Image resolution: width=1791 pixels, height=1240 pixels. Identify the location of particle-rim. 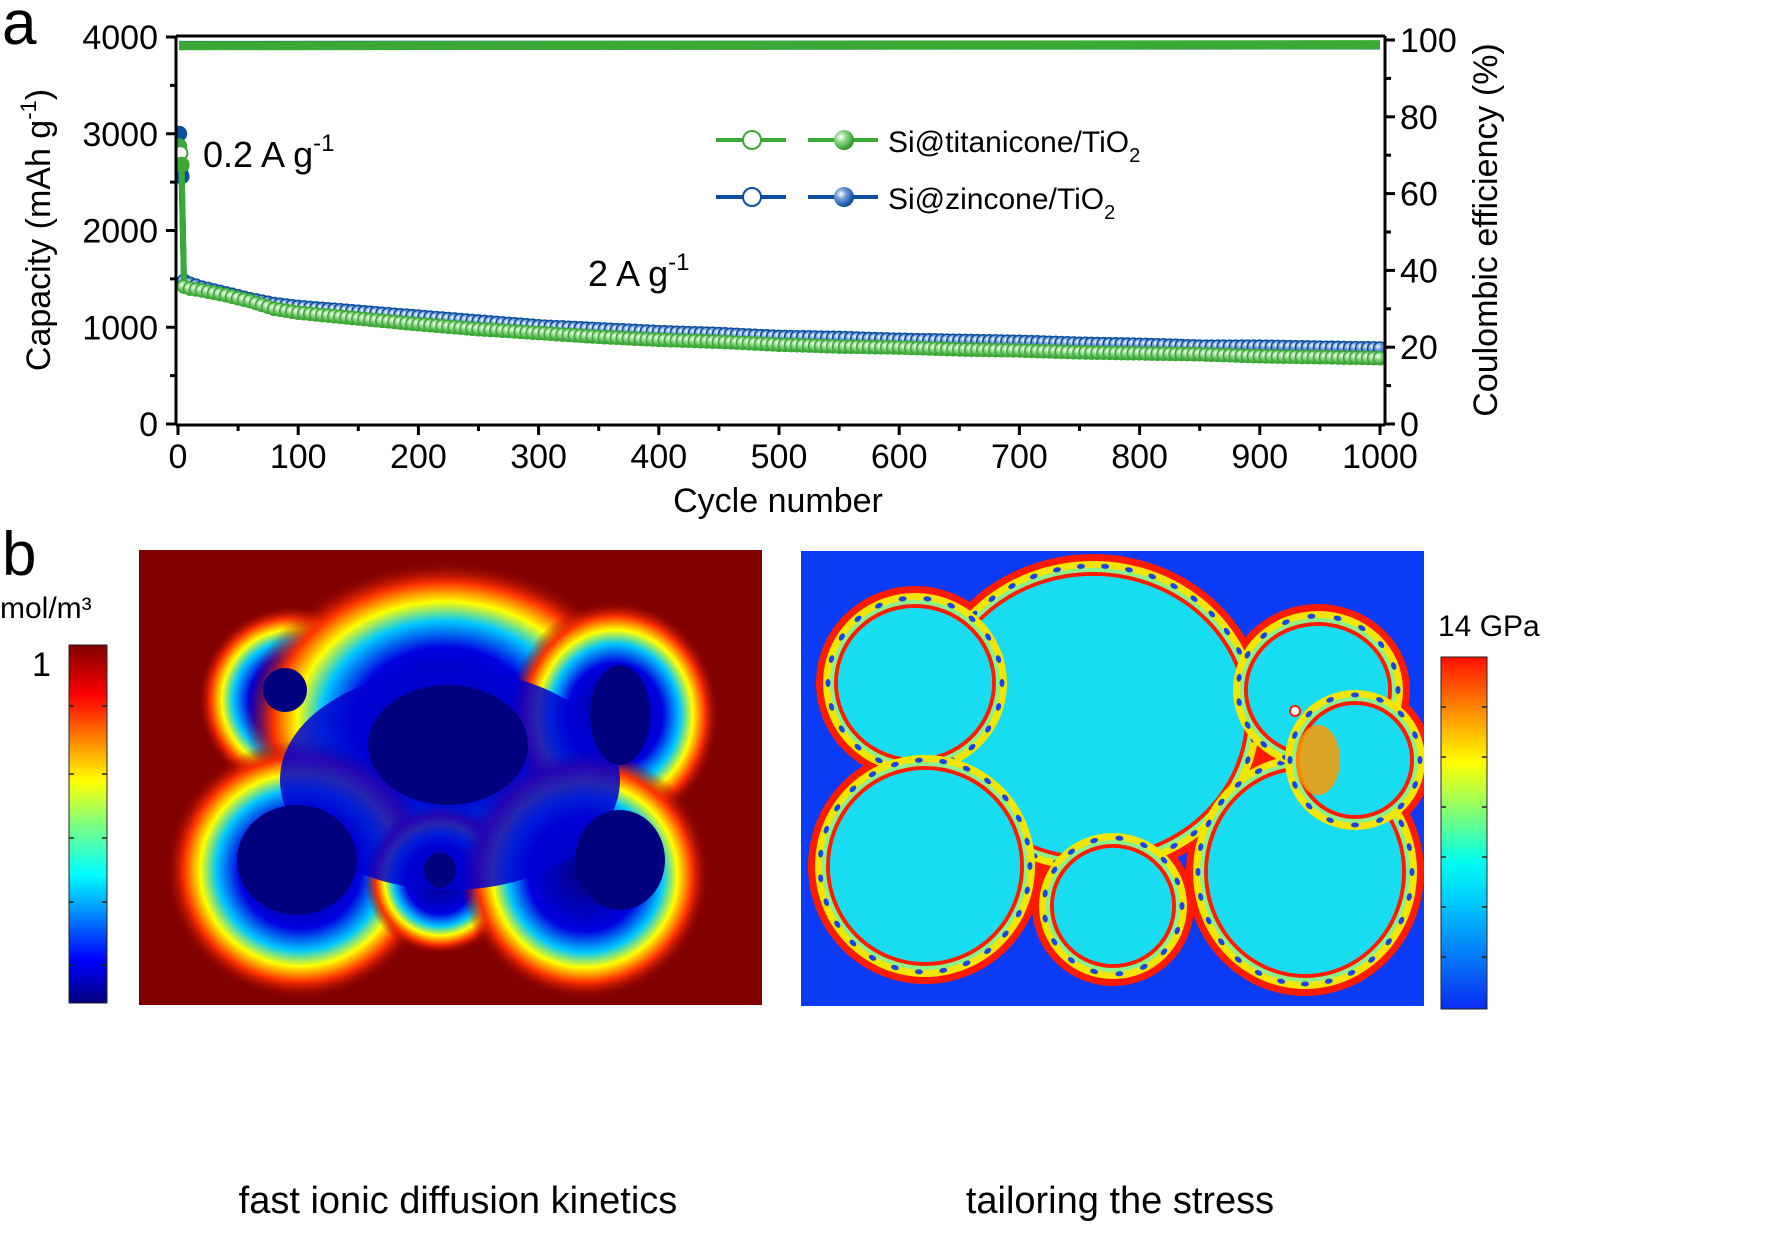
(925, 866).